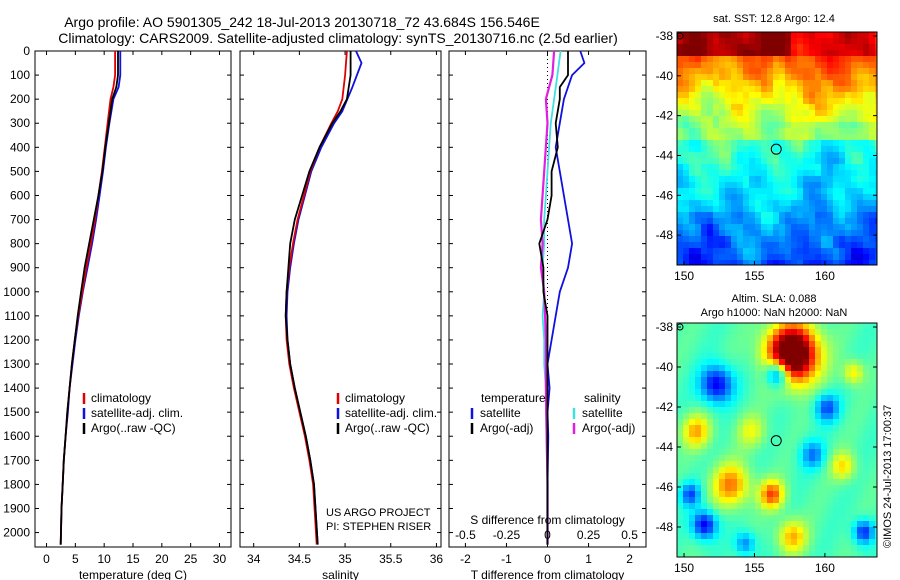 This screenshot has width=900, height=580. What do you see at coordinates (20, 99) in the screenshot?
I see `y-tick-label: 200` at bounding box center [20, 99].